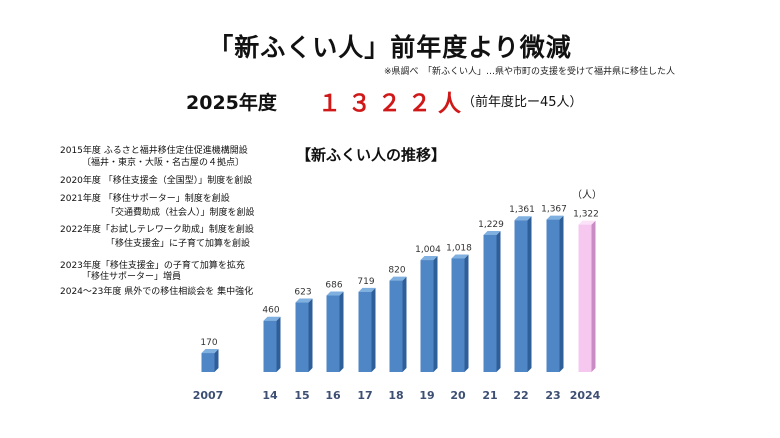  Describe the element at coordinates (157, 230) in the screenshot. I see `history-line-2022: 2022年度「お試しテレワーク助成」制度を創設` at that location.